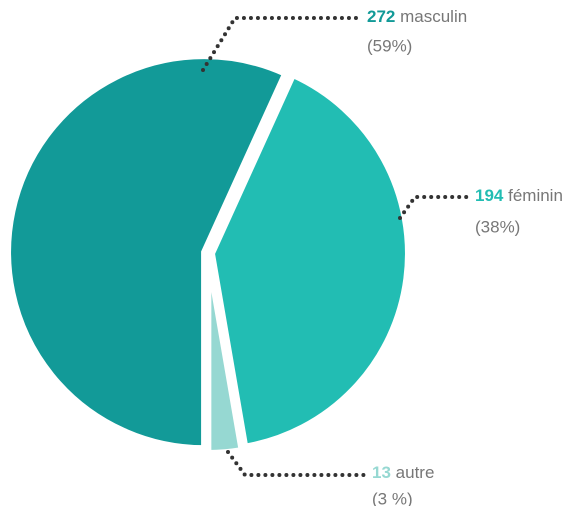  Describe the element at coordinates (415, 472) in the screenshot. I see `slice-category: autre` at that location.